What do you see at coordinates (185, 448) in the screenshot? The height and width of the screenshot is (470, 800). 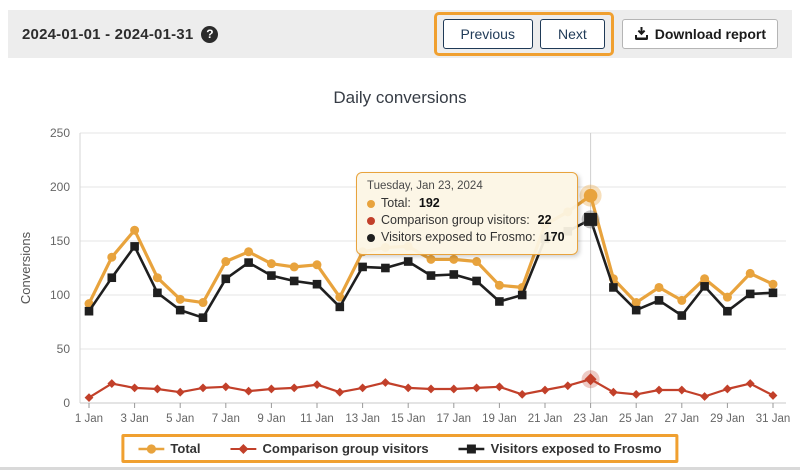 I see `legend-total-label: Total` at bounding box center [185, 448].